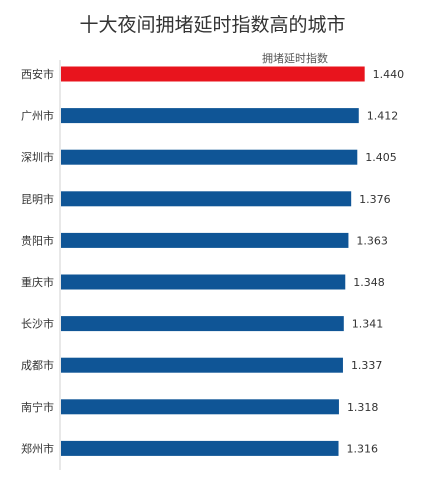 The width and height of the screenshot is (425, 480). Describe the element at coordinates (375, 199) in the screenshot. I see `bar-value-label: 1.376` at that location.